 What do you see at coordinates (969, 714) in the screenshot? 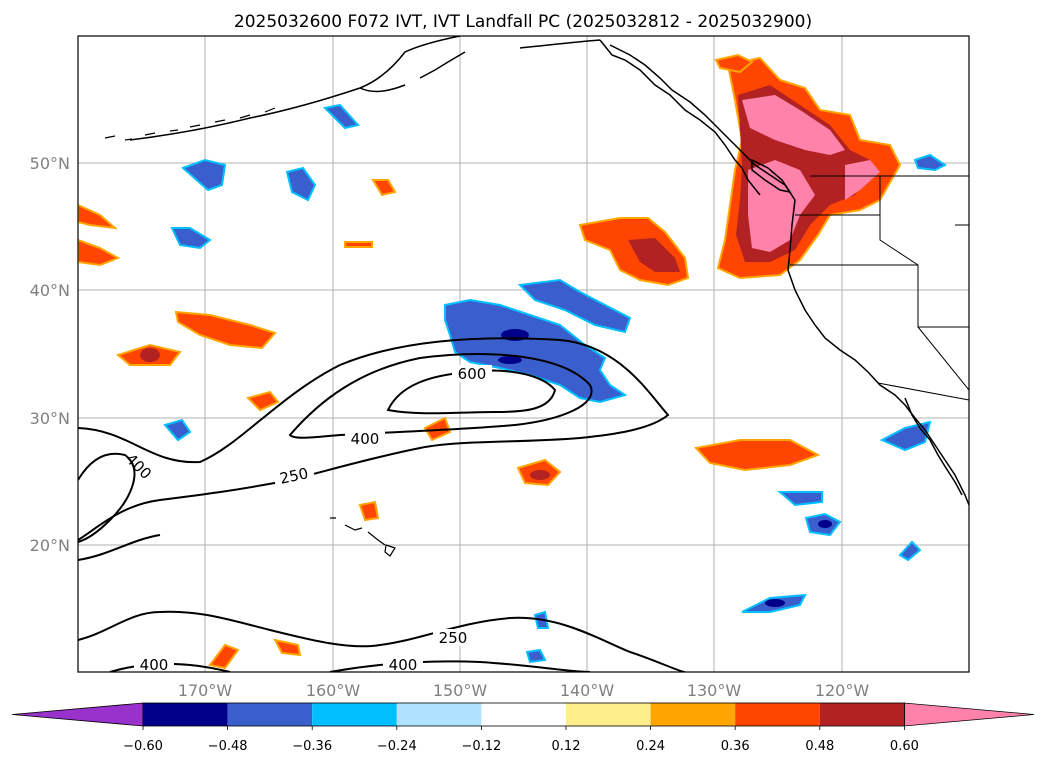
I see `colorbar-extend-high` at bounding box center [969, 714].